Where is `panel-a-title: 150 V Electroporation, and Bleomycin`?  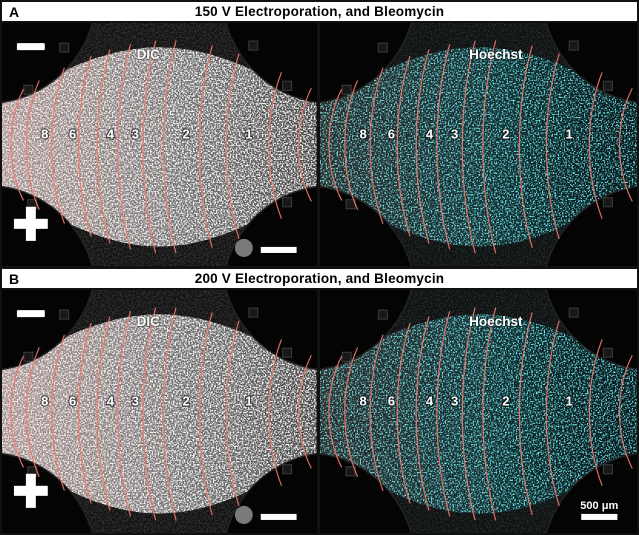
panel-a-title: 150 V Electroporation, and Bleomycin is located at coordinates (319, 11).